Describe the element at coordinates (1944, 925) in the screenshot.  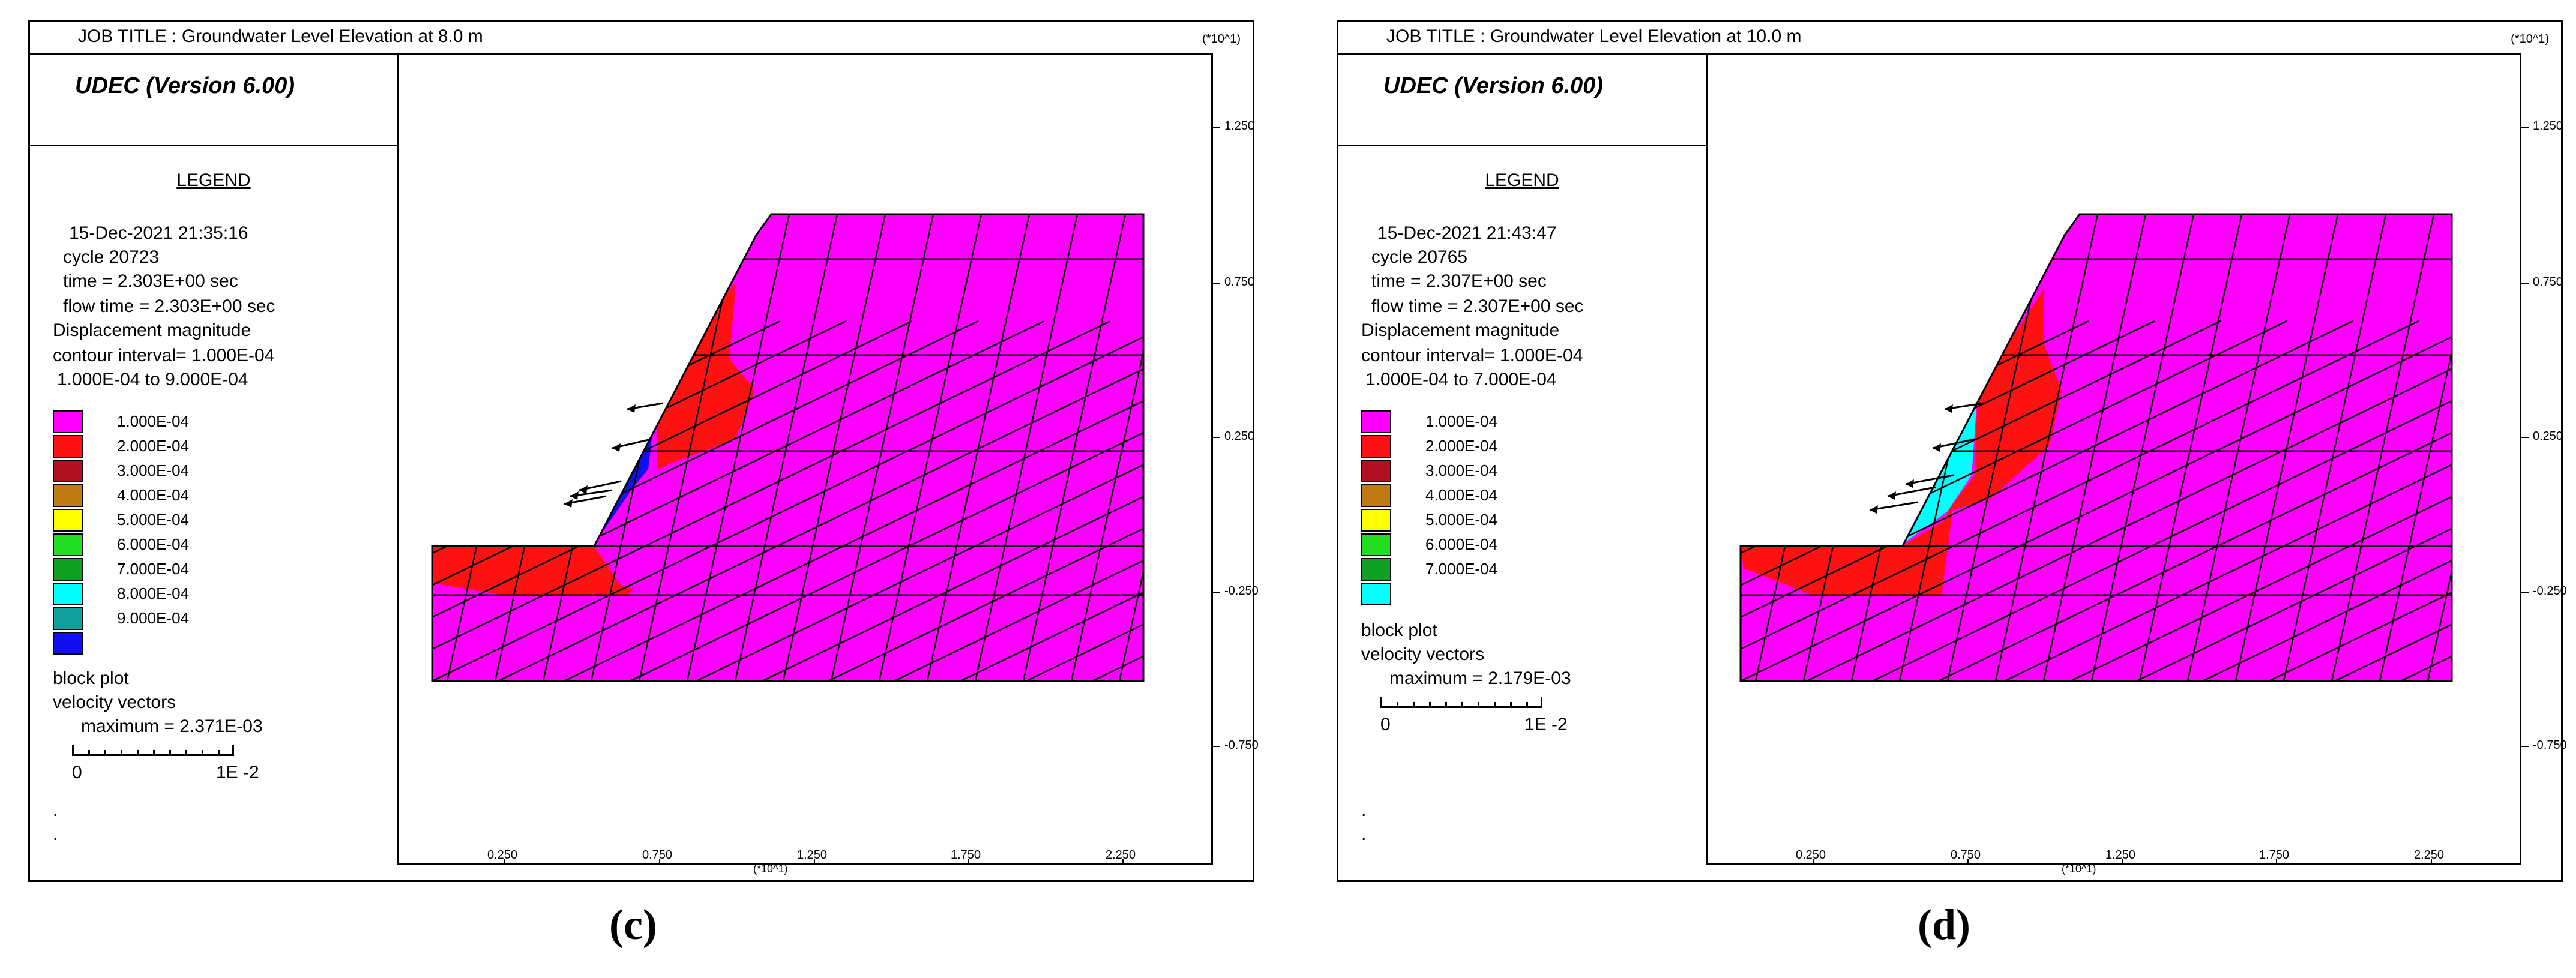
I see `figure-caption-d: (d)` at that location.